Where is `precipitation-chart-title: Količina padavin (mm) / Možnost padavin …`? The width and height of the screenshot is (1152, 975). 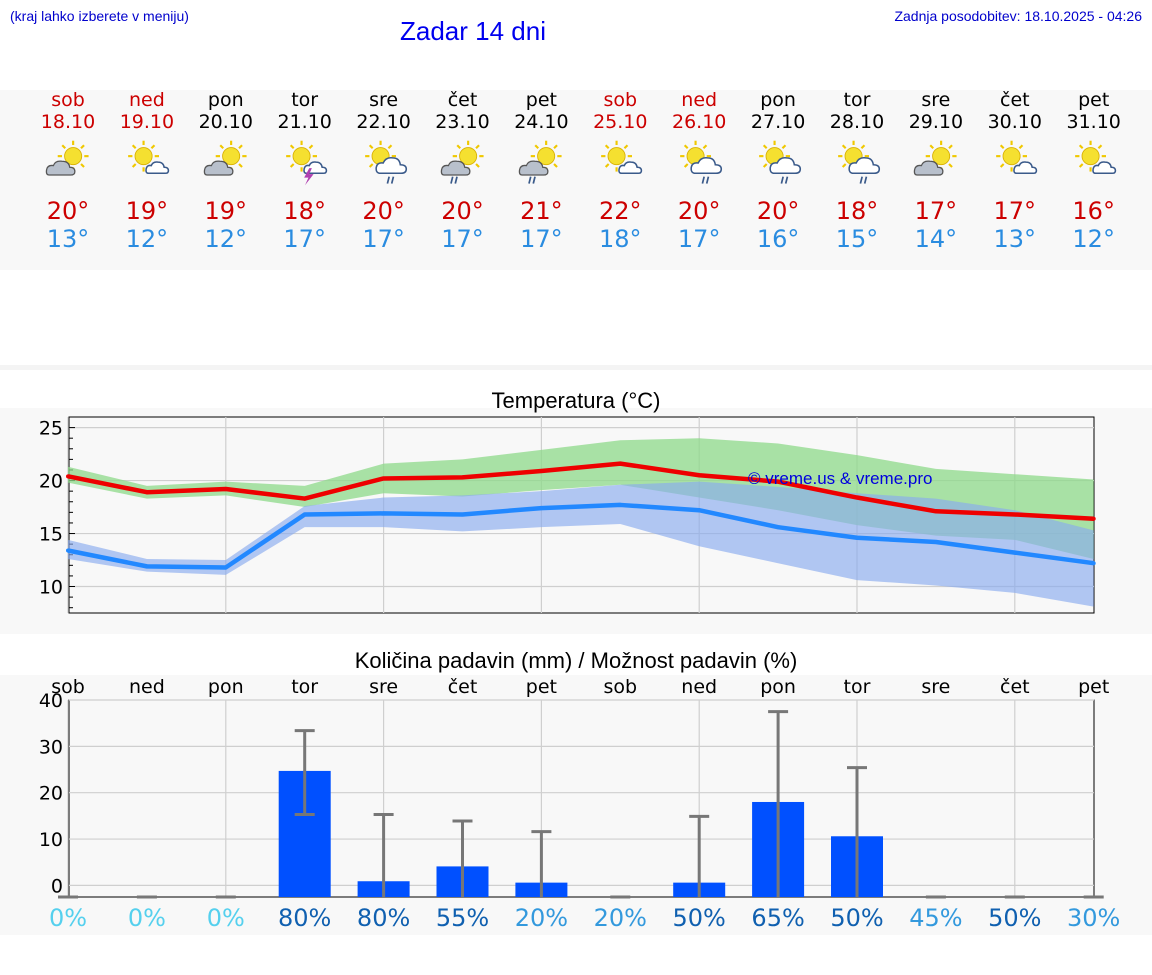 precipitation-chart-title: Količina padavin (mm) / Možnost padavin … is located at coordinates (576, 660).